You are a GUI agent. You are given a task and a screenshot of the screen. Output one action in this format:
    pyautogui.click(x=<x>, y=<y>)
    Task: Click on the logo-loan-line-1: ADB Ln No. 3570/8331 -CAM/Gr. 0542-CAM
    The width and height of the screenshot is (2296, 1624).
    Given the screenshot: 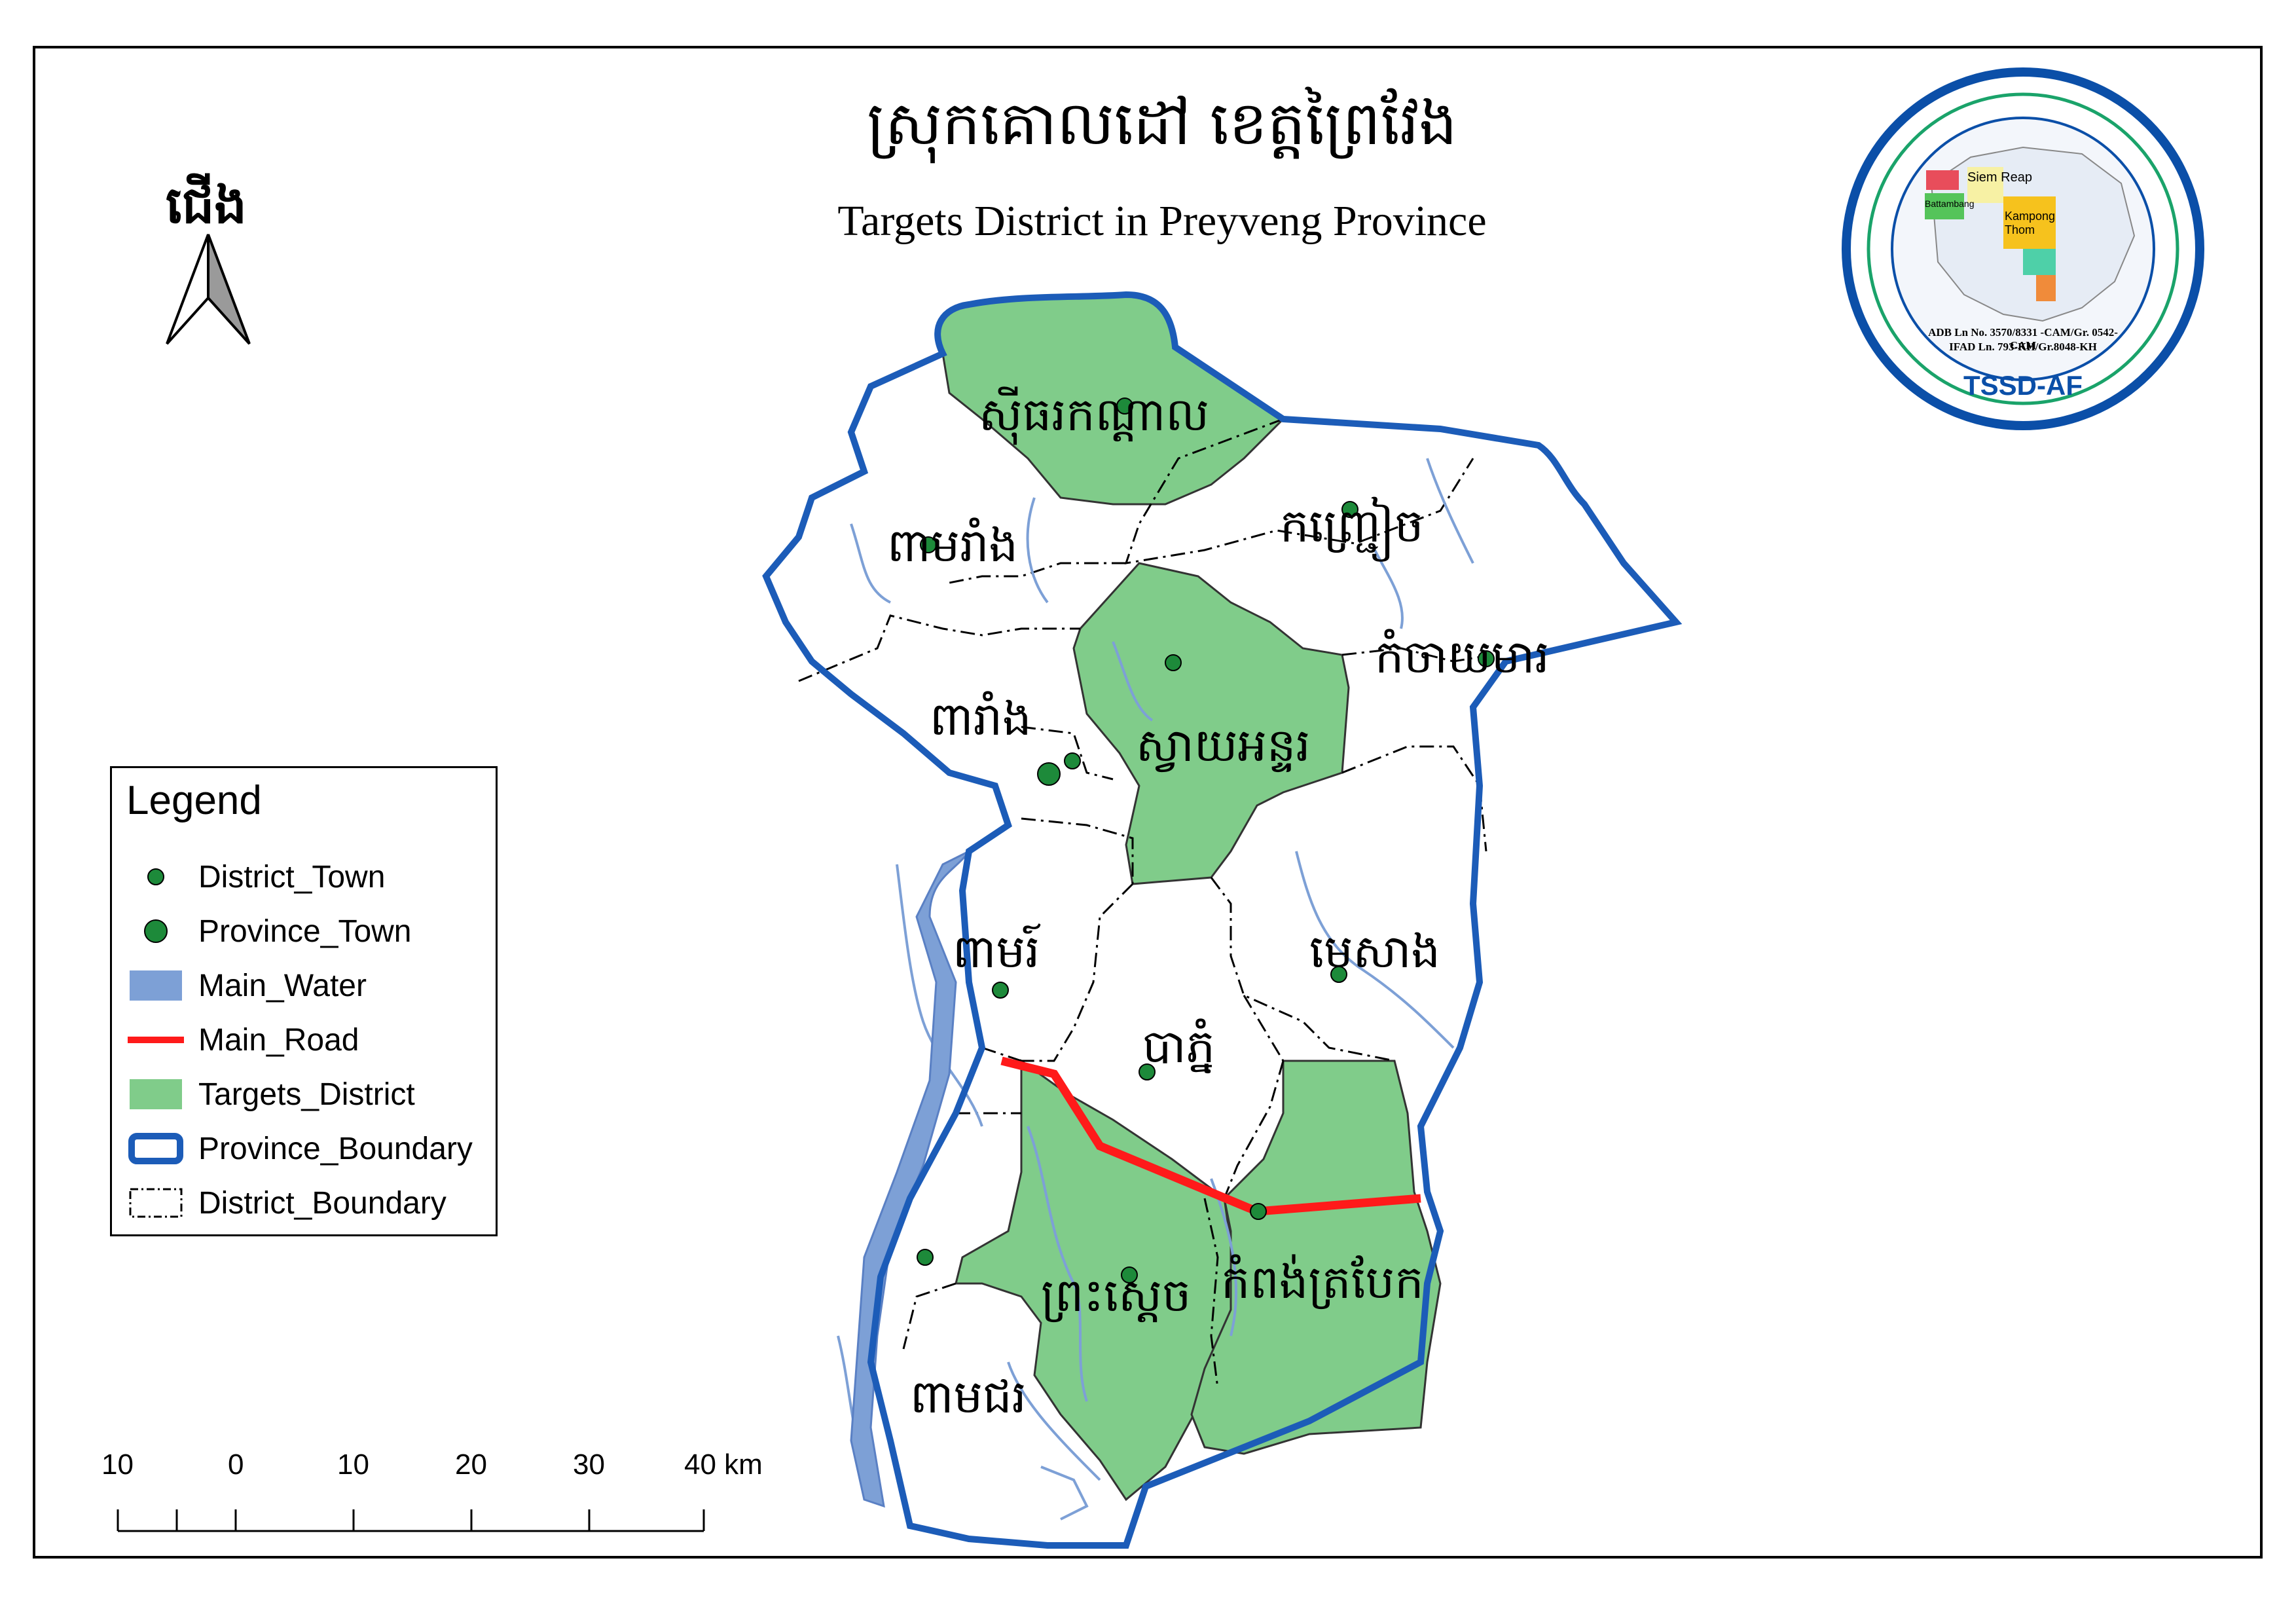 What is the action you would take?
    pyautogui.click(x=2023, y=339)
    